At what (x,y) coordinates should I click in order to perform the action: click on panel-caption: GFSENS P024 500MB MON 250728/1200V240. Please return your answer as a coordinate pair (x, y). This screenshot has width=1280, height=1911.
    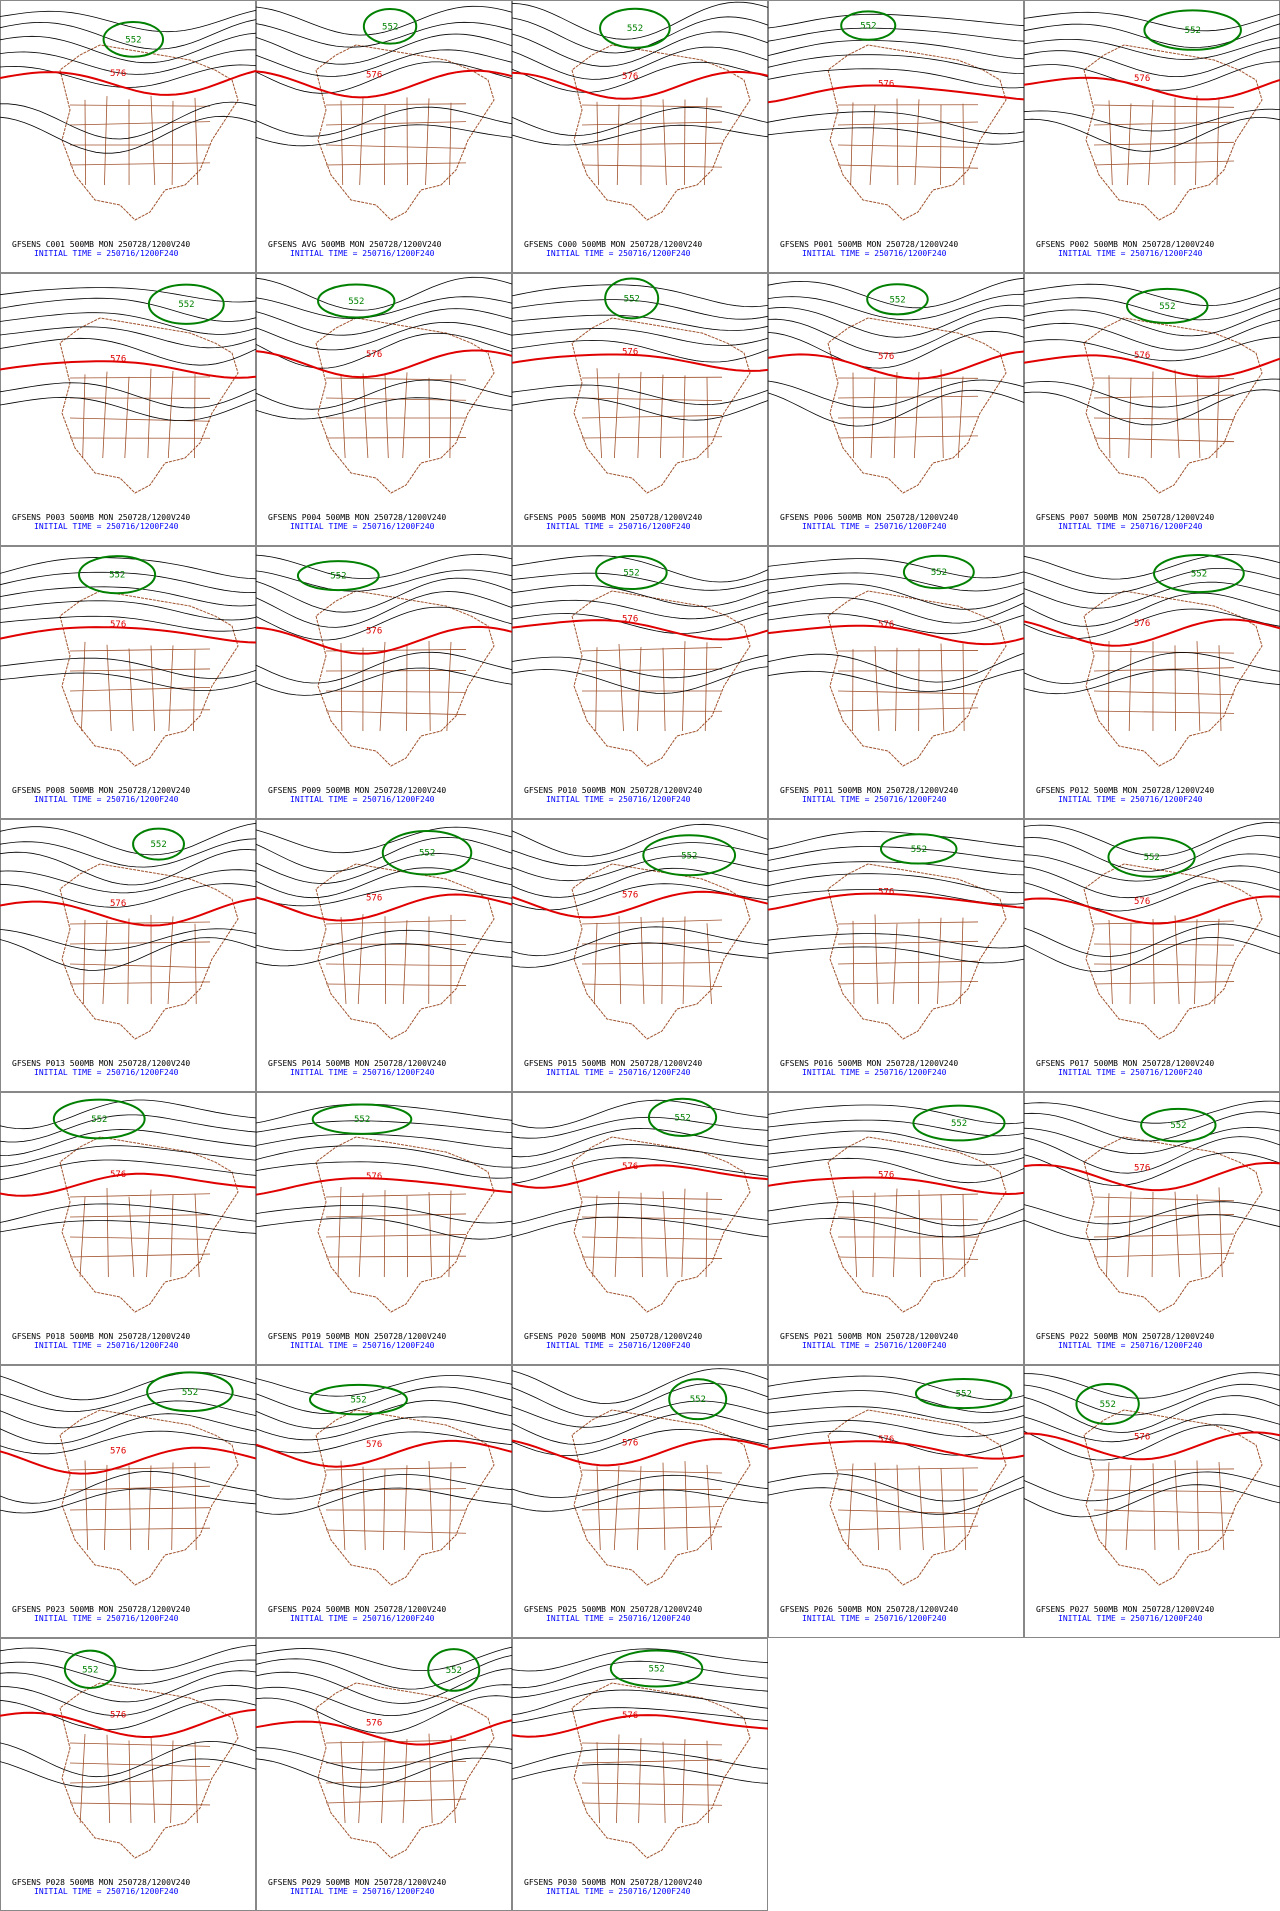
    Looking at the image, I should click on (357, 1609).